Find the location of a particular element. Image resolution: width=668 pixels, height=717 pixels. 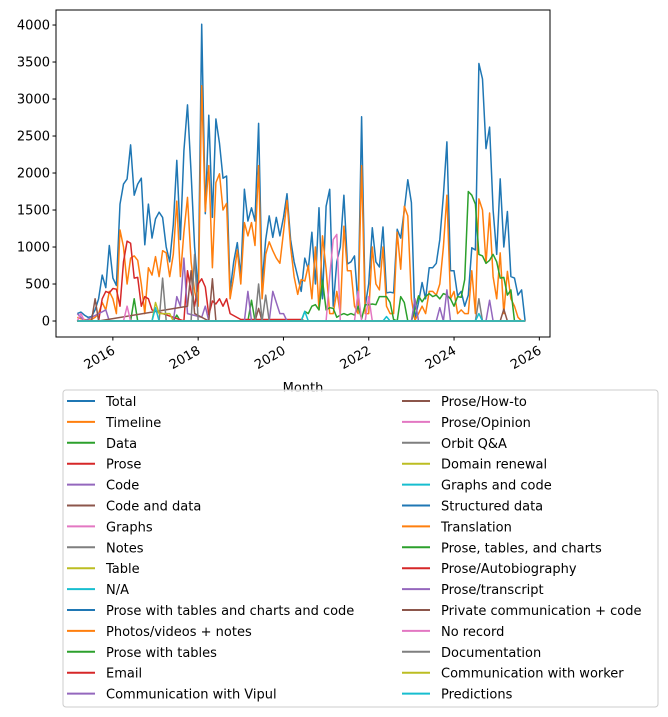

legend-label: Email is located at coordinates (124, 674).